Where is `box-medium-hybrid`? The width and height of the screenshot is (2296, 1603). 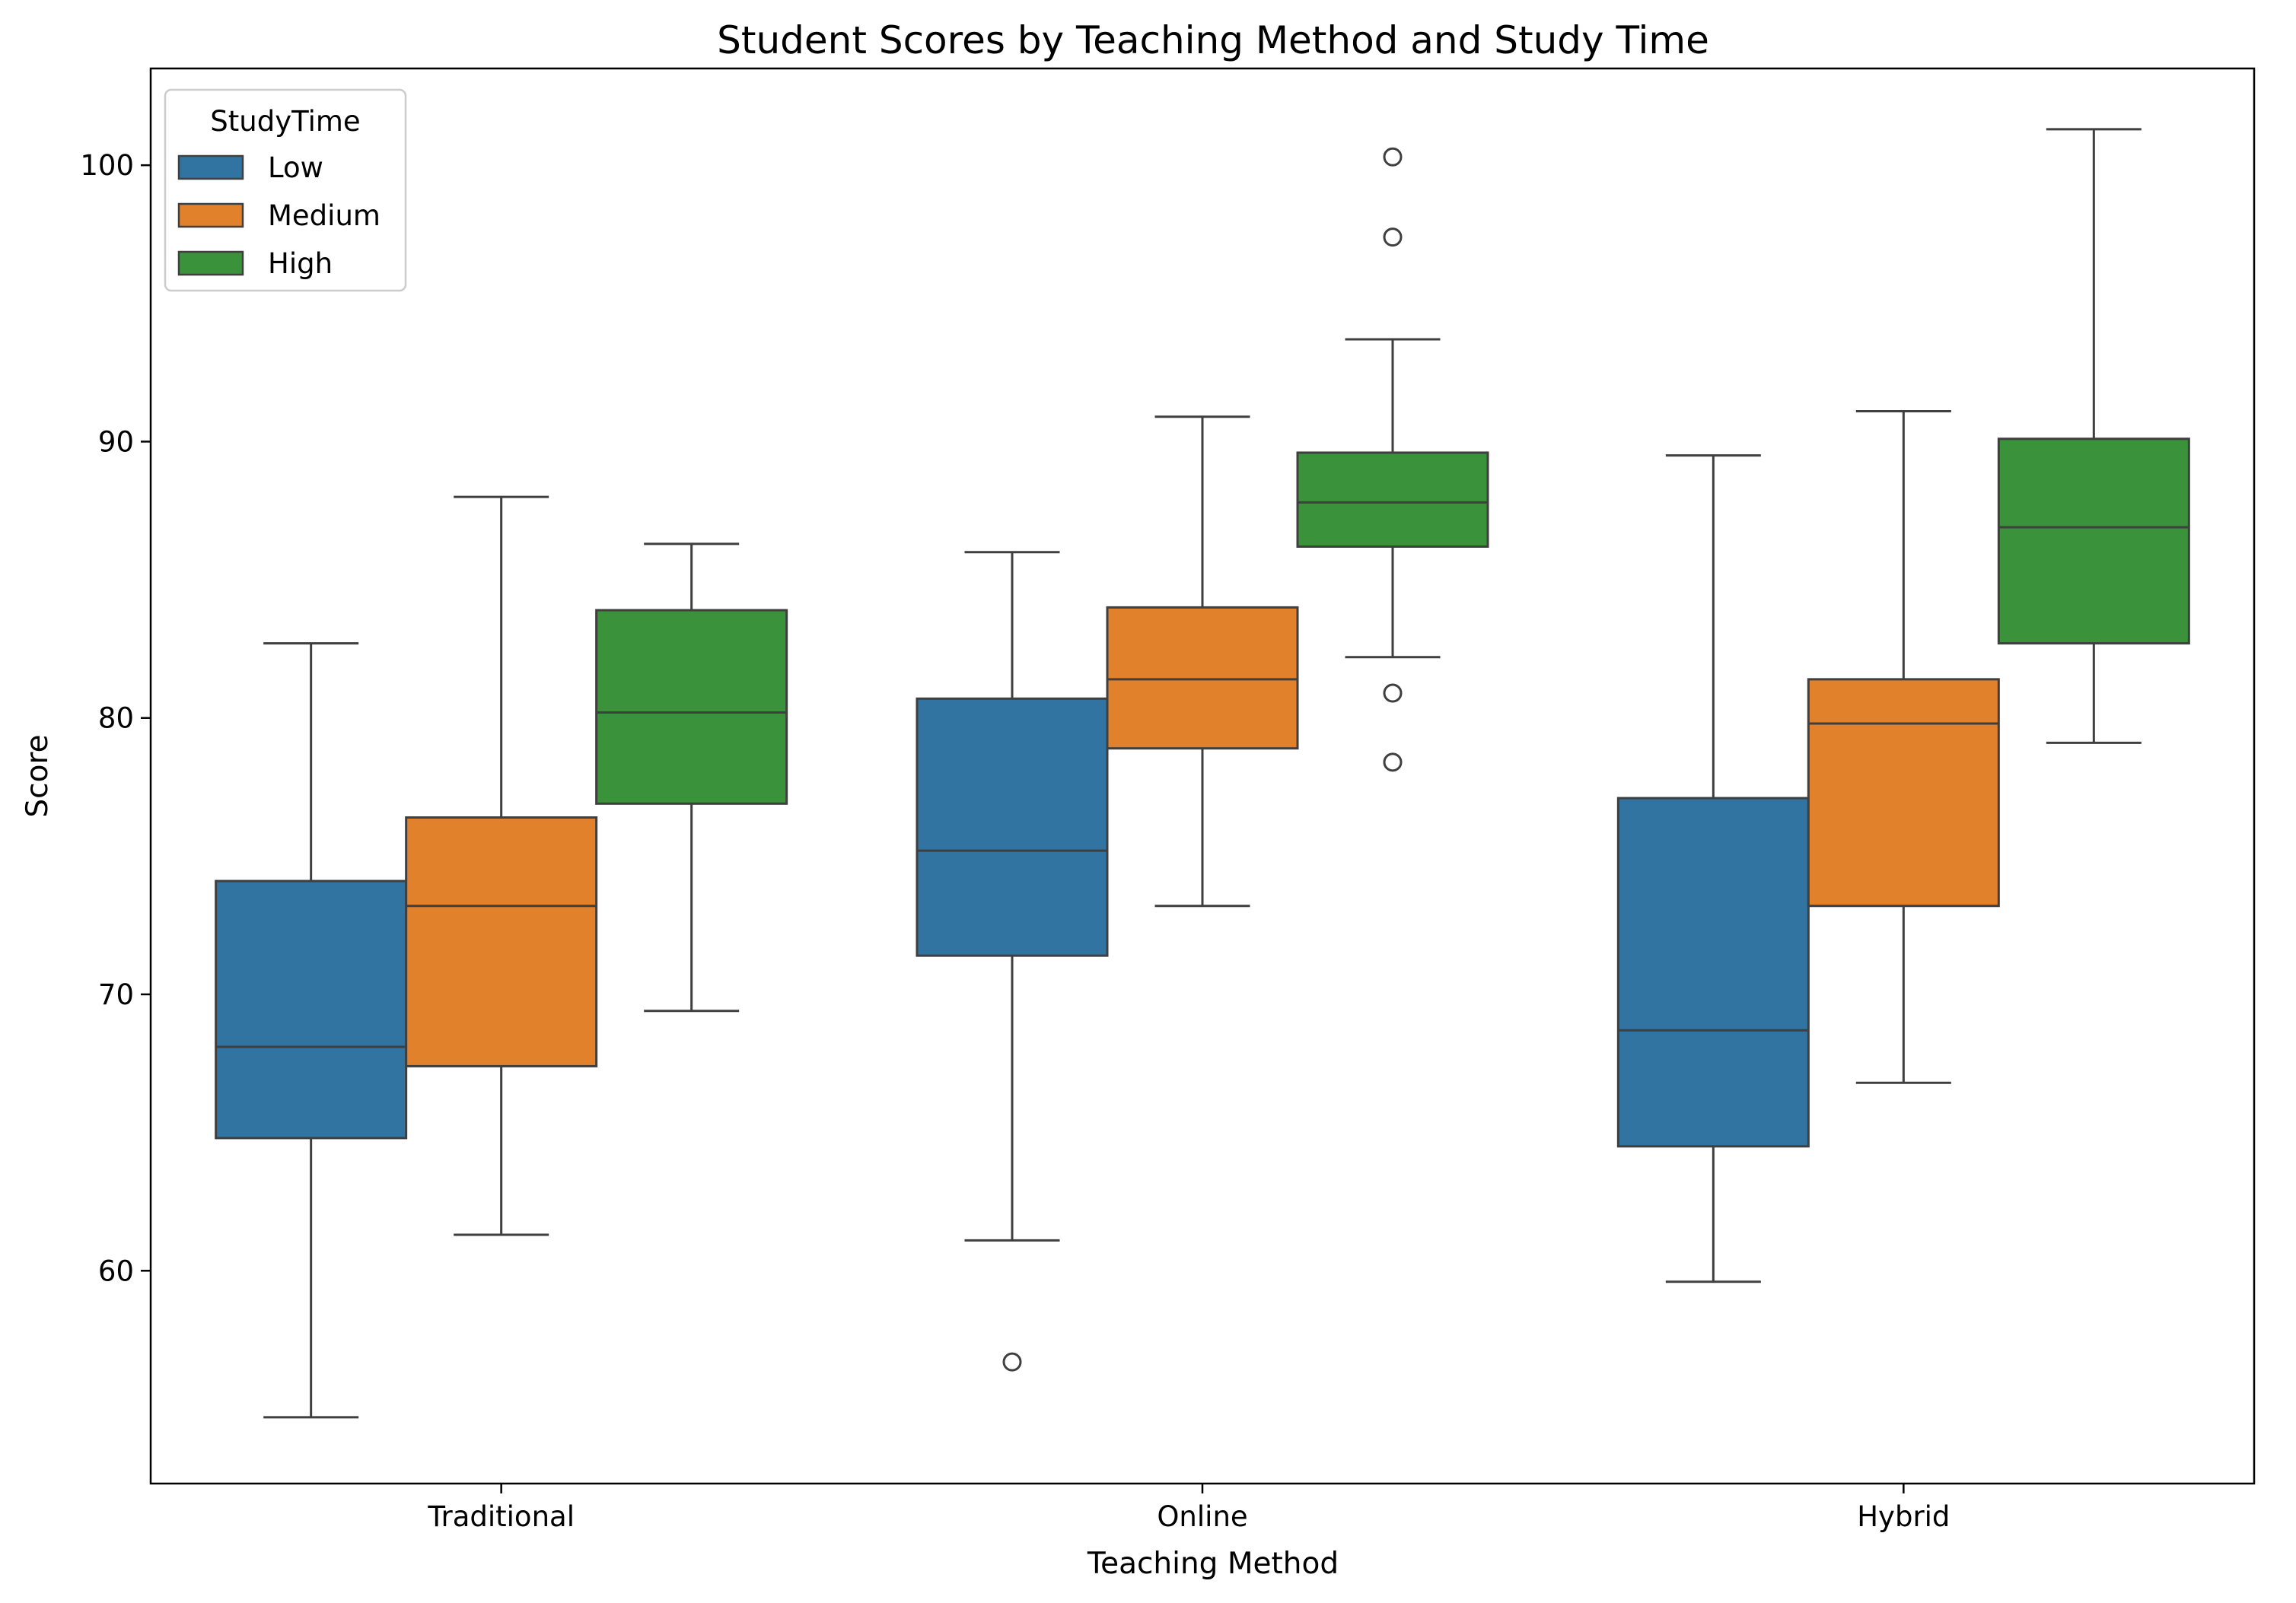 box-medium-hybrid is located at coordinates (1903, 746).